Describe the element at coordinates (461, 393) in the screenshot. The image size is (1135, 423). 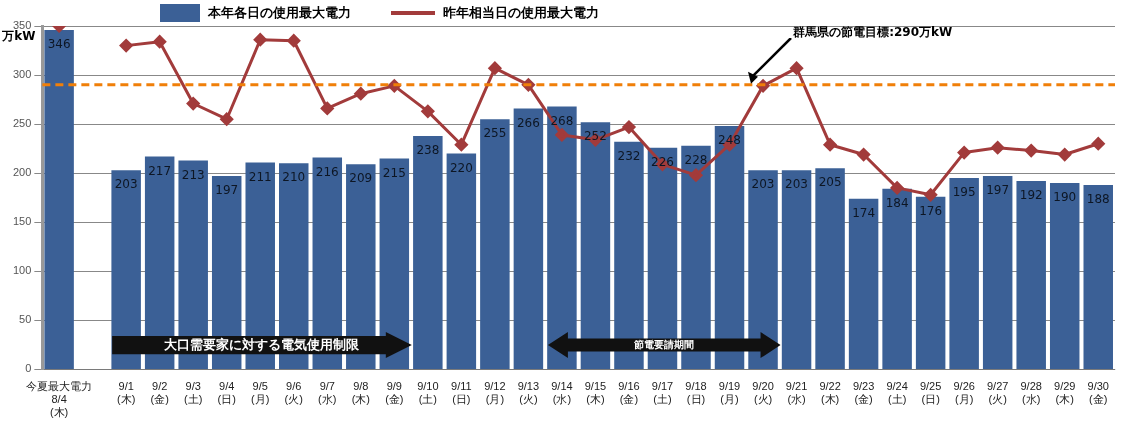
I see `x-tick-label: 9/11(日)` at that location.